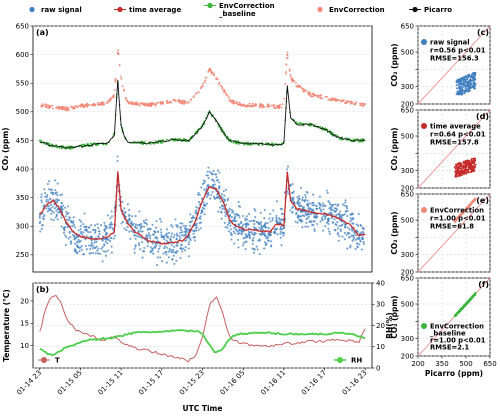 This screenshot has height=418, width=500. Describe the element at coordinates (5, 148) in the screenshot. I see `panel-a-ylabel: CO₂ (ppm)` at that location.